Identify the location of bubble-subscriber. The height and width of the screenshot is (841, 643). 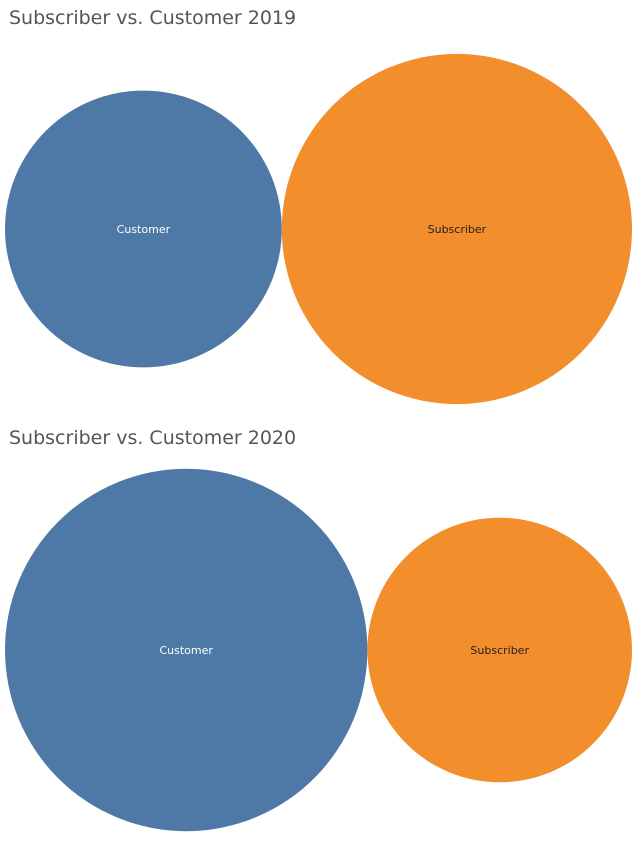
(499, 650).